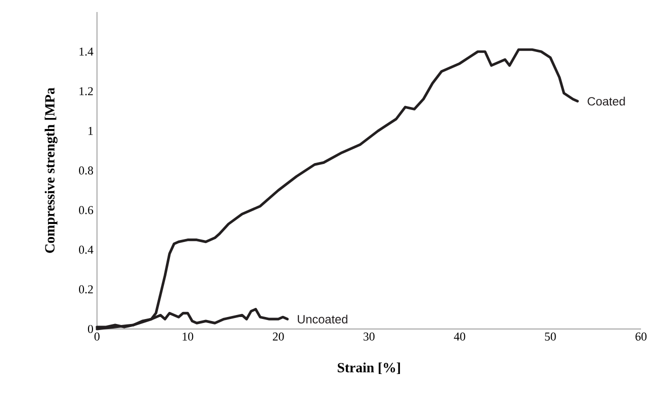 The width and height of the screenshot is (651, 410). Describe the element at coordinates (85, 289) in the screenshot. I see `y-tick-label: 0.2` at that location.